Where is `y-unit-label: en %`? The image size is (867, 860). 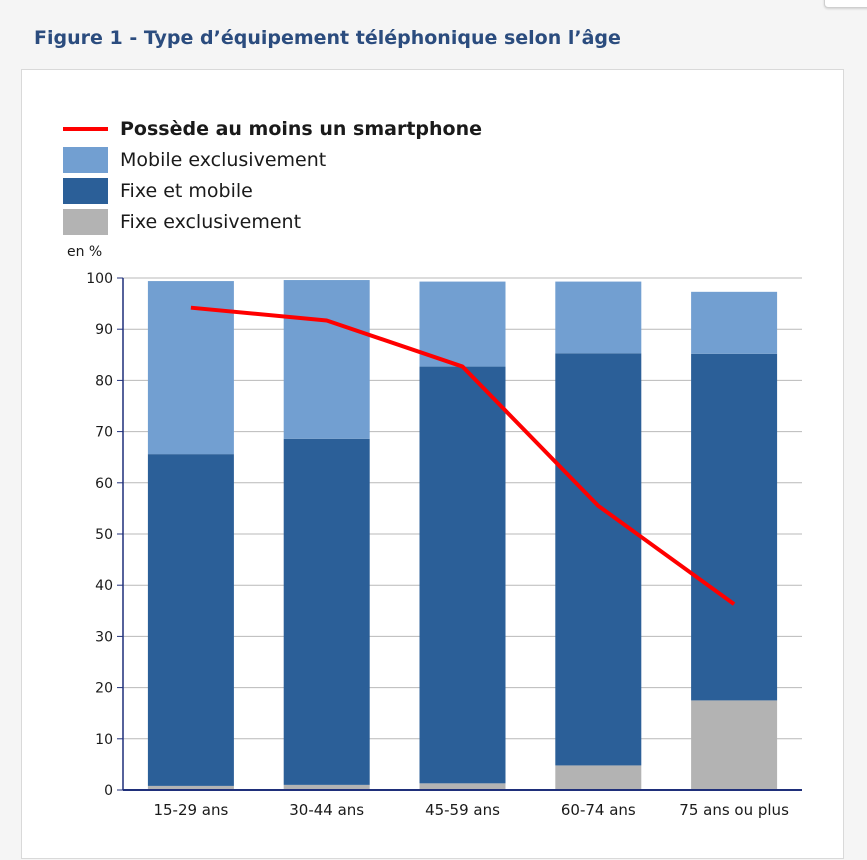
y-unit-label: en % is located at coordinates (84, 252).